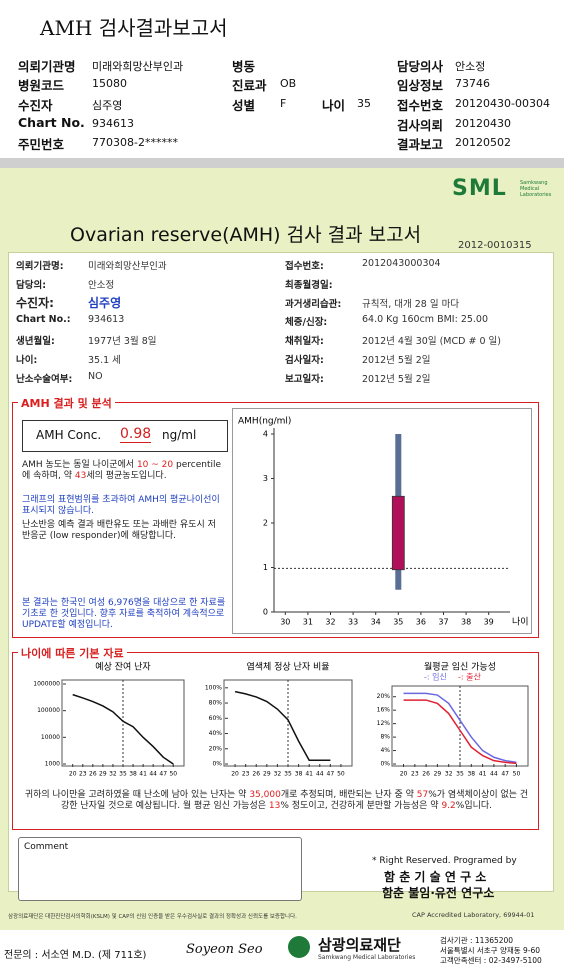 The height and width of the screenshot is (970, 564). I want to click on field-value: 20120502, so click(483, 142).